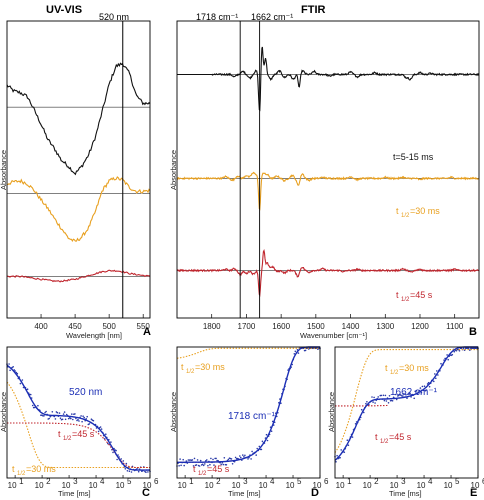 Image resolution: width=484 pixels, height=500 pixels. Describe the element at coordinates (245, 481) in the screenshot. I see `panelD-xtick-exp: 3` at that location.